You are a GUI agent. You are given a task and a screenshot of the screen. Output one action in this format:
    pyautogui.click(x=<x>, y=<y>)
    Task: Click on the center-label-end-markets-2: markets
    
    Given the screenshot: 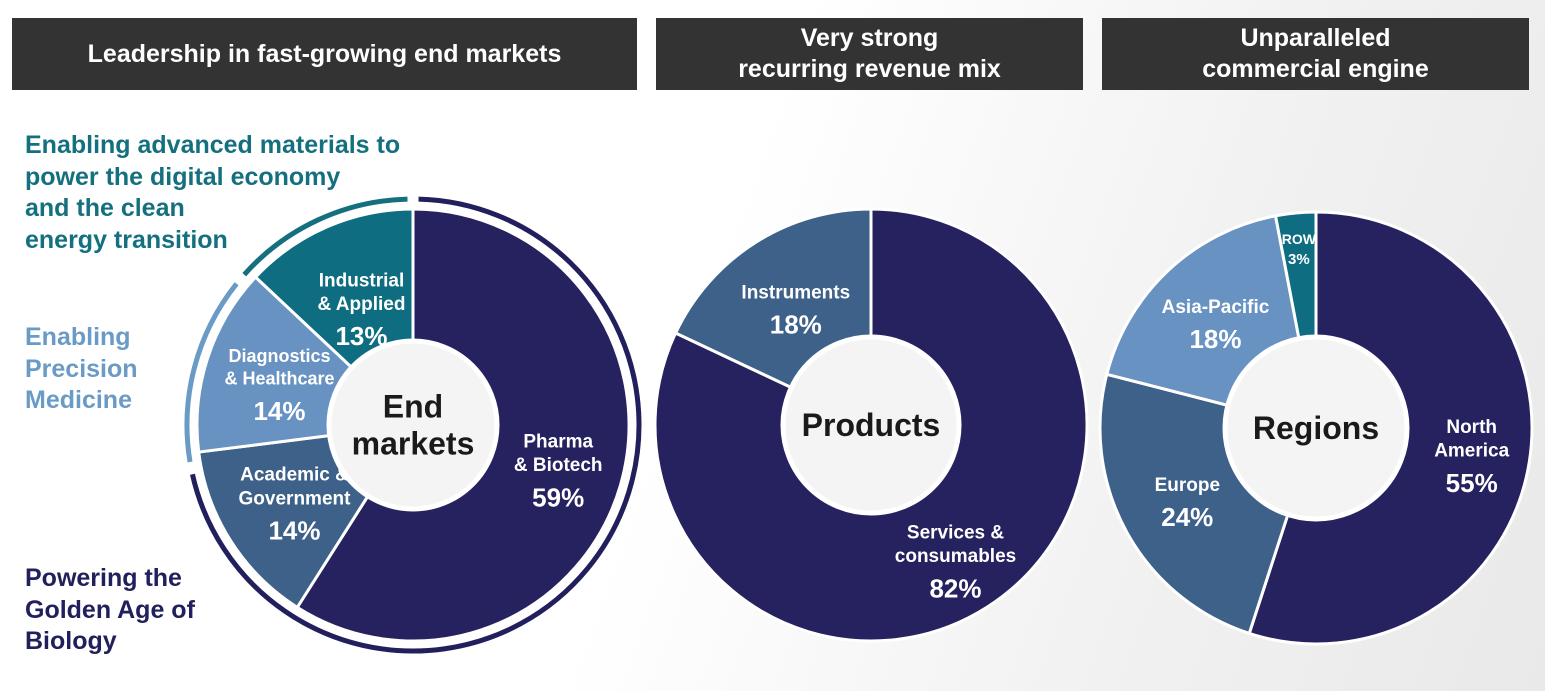 What is the action you would take?
    pyautogui.click(x=413, y=444)
    